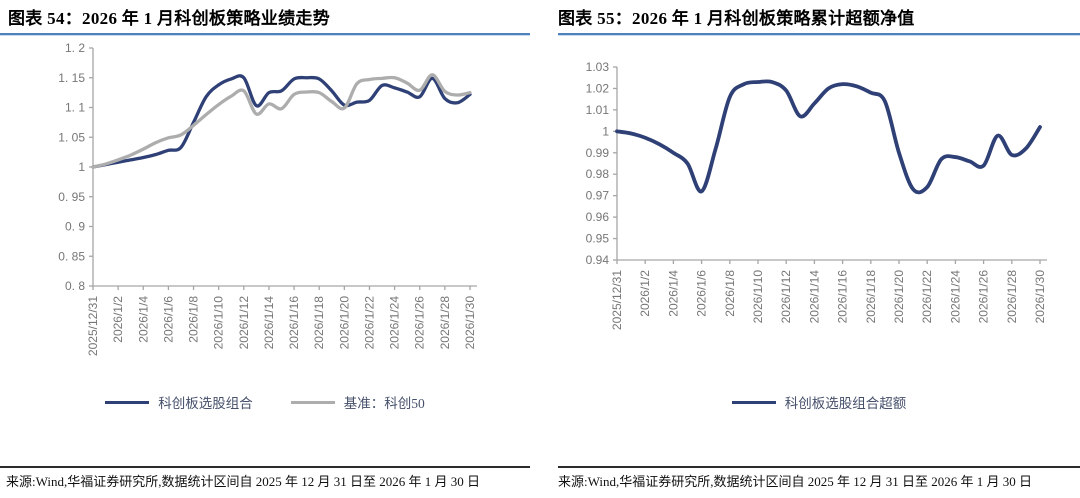 The height and width of the screenshot is (498, 1080). What do you see at coordinates (71, 197) in the screenshot?
I see `svg-text: 0. 95` at bounding box center [71, 197].